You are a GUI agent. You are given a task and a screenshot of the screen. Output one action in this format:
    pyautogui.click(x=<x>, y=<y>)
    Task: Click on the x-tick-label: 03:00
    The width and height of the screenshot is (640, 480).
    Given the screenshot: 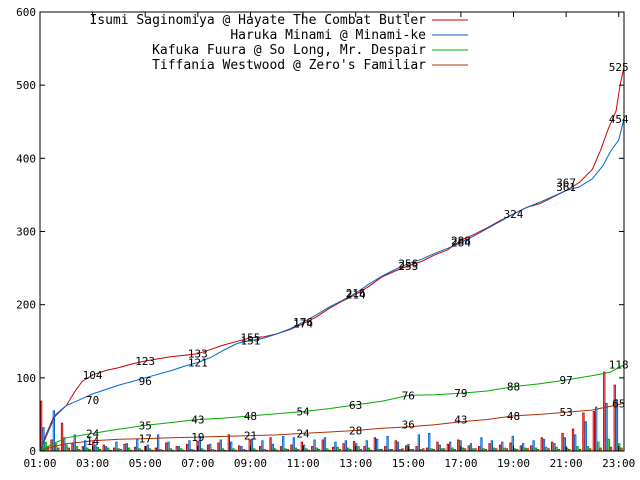 What is the action you would take?
    pyautogui.click(x=92, y=463)
    